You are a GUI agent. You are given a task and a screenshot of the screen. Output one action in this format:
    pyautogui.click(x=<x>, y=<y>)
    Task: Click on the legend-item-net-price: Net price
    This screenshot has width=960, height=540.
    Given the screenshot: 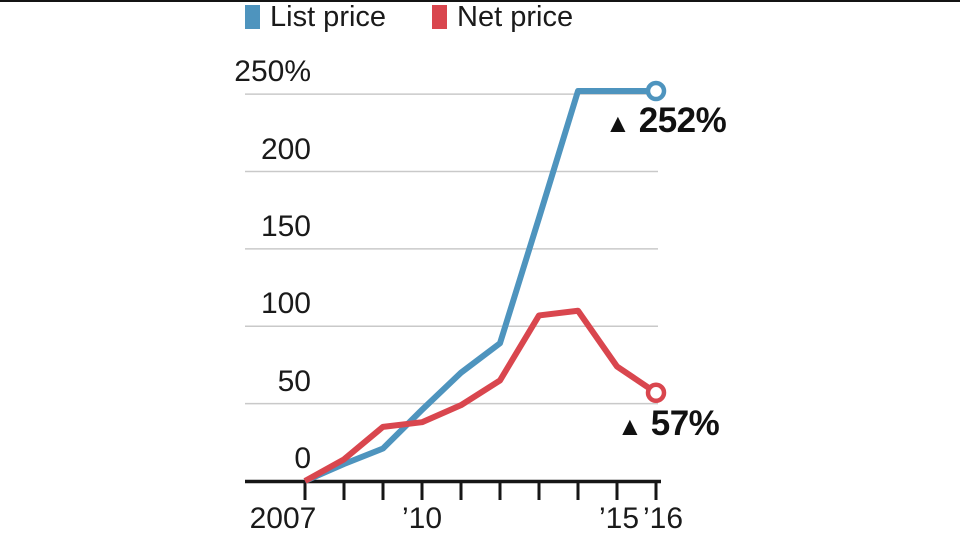 What is the action you would take?
    pyautogui.click(x=503, y=17)
    